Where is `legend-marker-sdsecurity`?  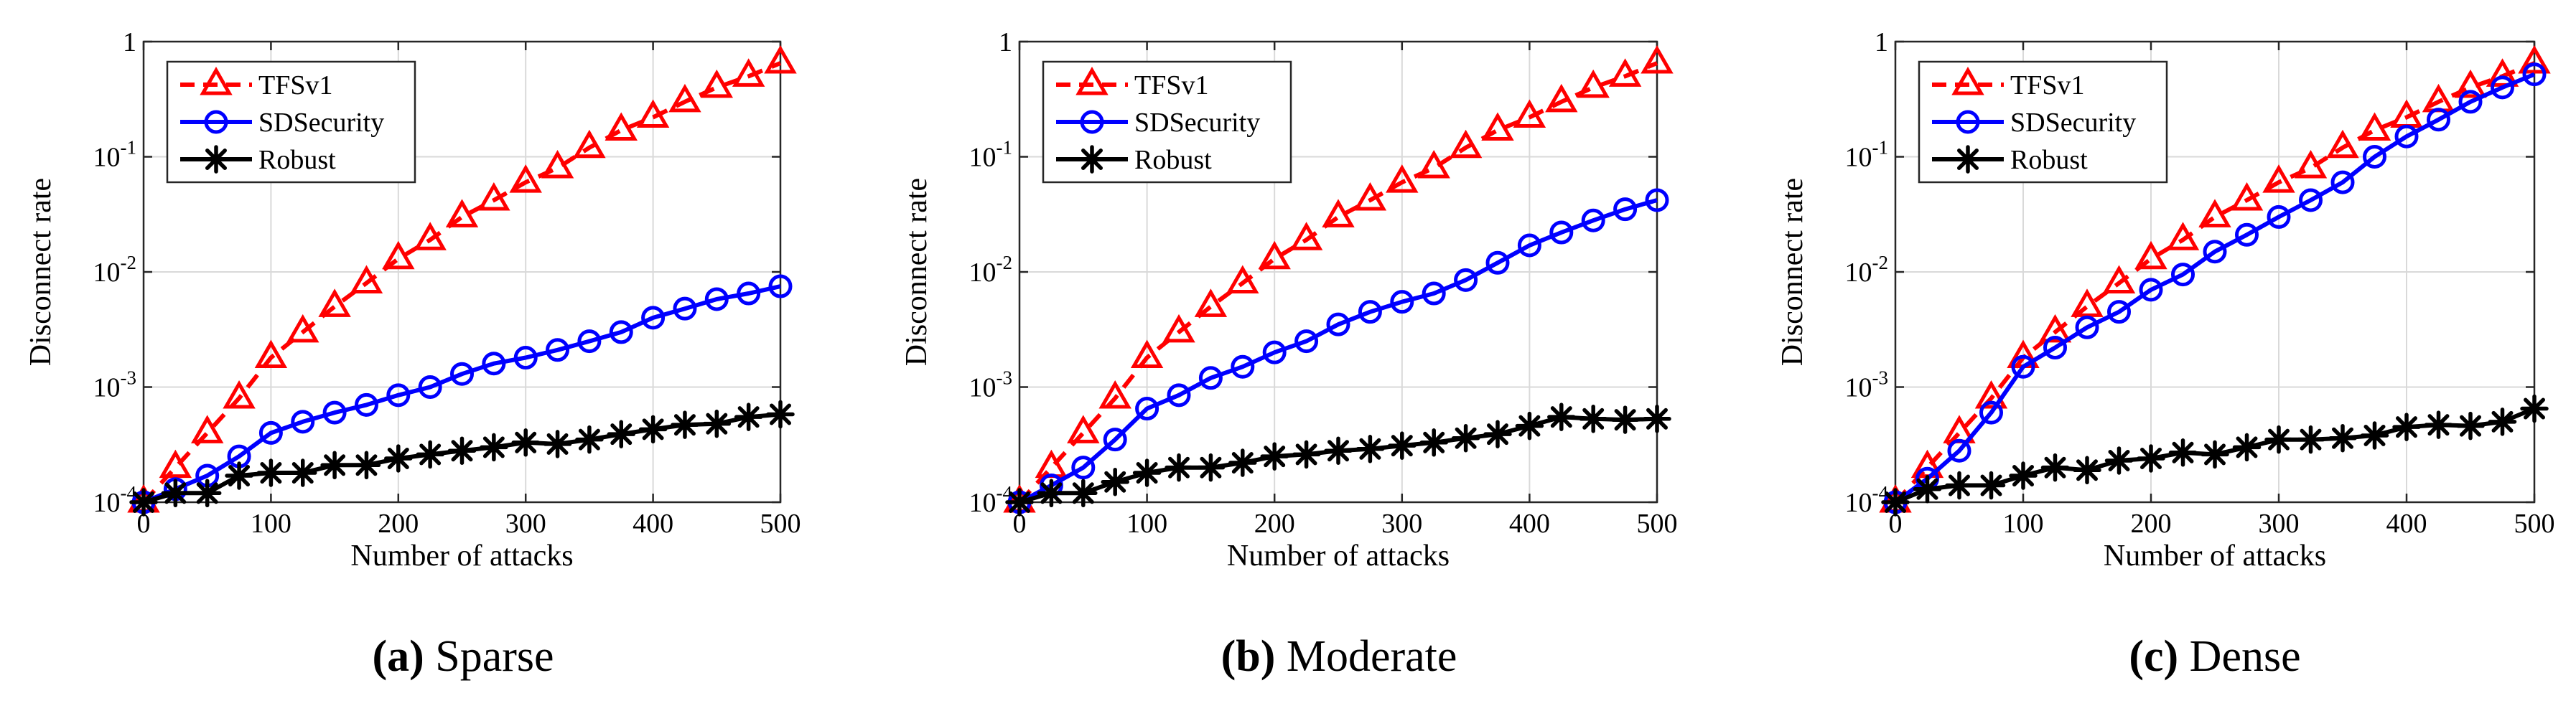
legend-marker-sdsecurity is located at coordinates (216, 122).